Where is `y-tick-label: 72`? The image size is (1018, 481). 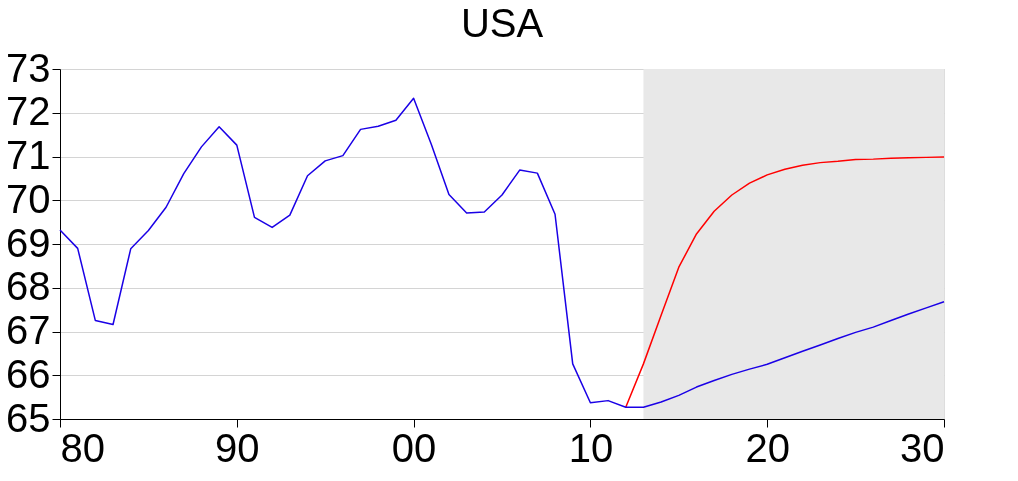 y-tick-label: 72 is located at coordinates (28, 111).